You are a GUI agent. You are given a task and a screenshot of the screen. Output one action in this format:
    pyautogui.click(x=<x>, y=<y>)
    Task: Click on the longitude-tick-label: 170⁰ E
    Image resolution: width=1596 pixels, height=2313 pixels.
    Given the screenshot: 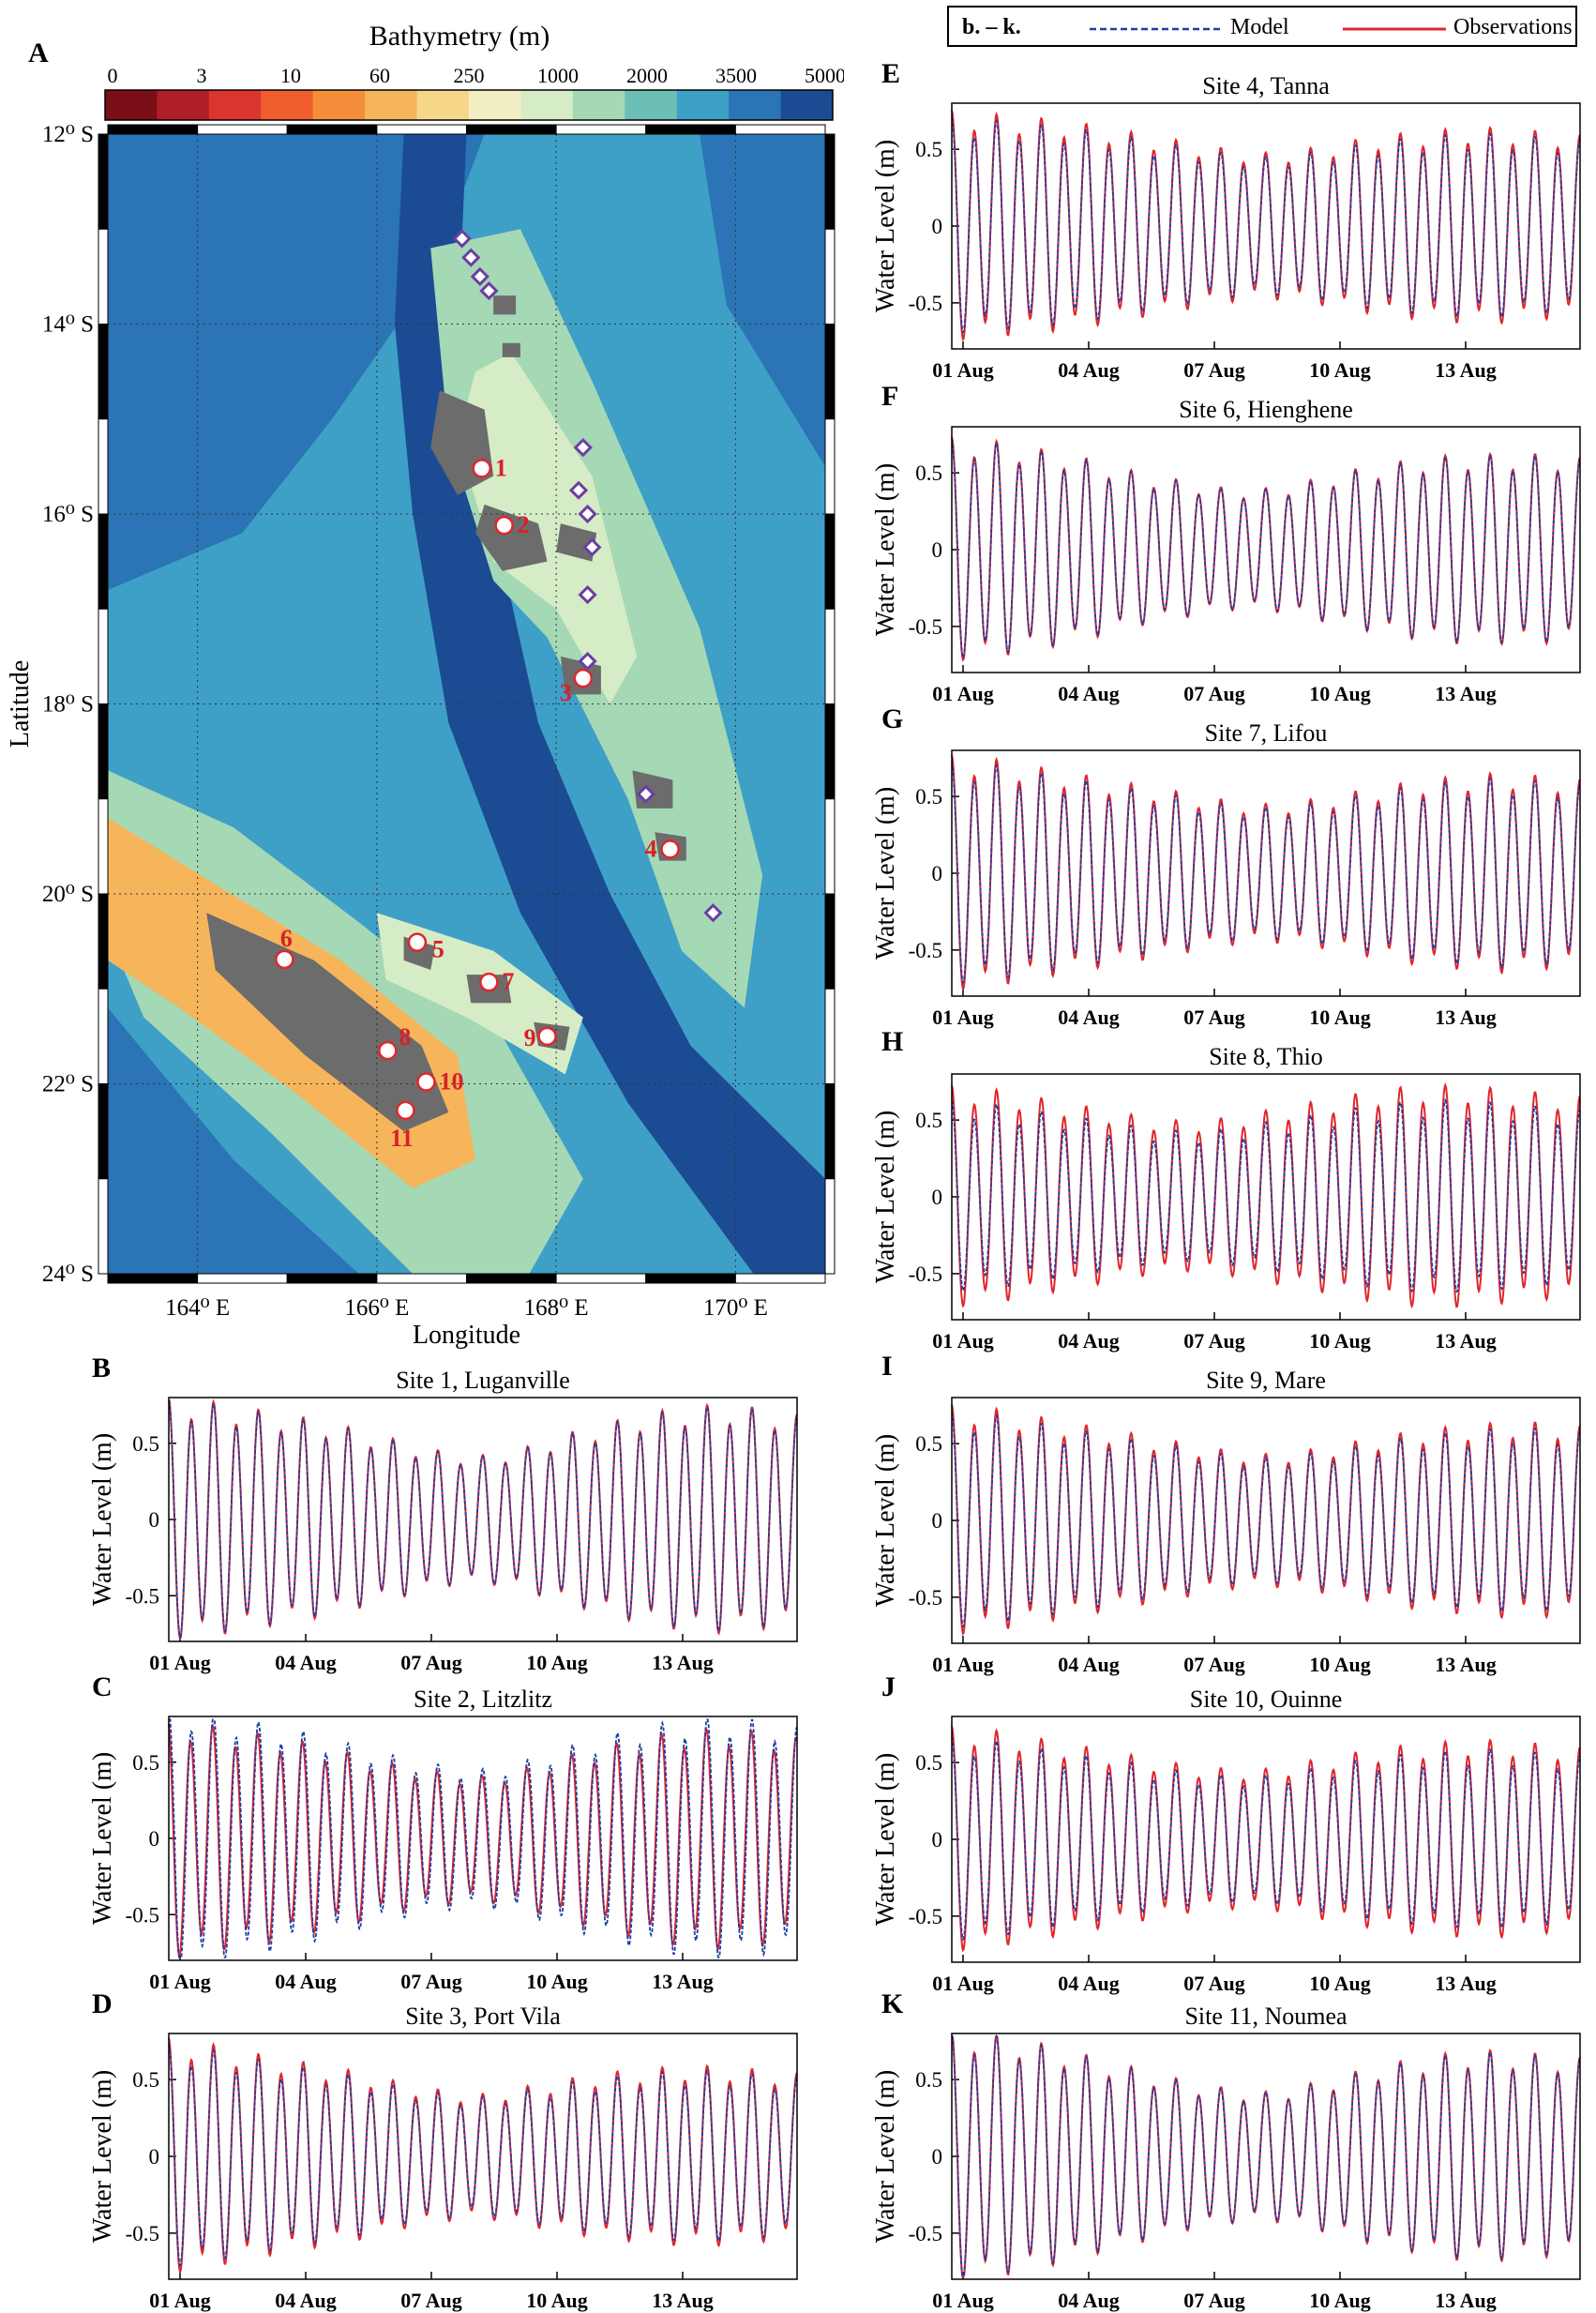 What is the action you would take?
    pyautogui.click(x=735, y=1308)
    